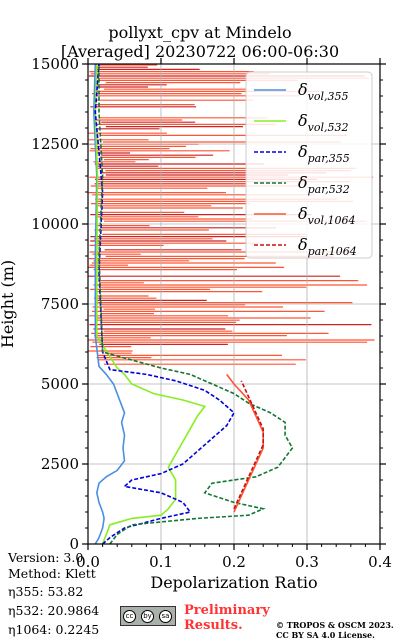 This screenshot has width=400, height=640. Describe the element at coordinates (46, 557) in the screenshot. I see `version-text: Version: 3.0` at that location.